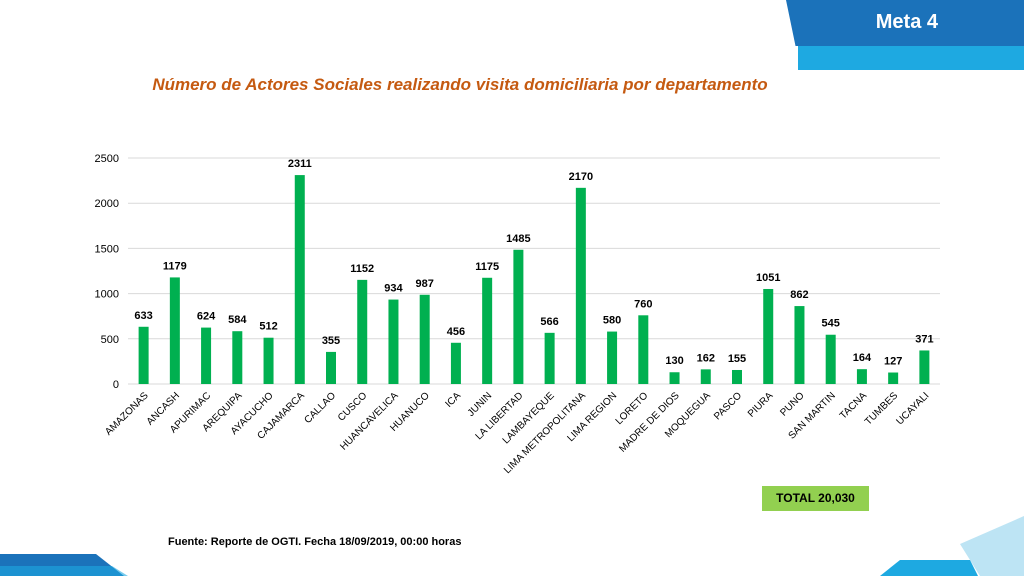  I want to click on data-label: 987, so click(425, 284).